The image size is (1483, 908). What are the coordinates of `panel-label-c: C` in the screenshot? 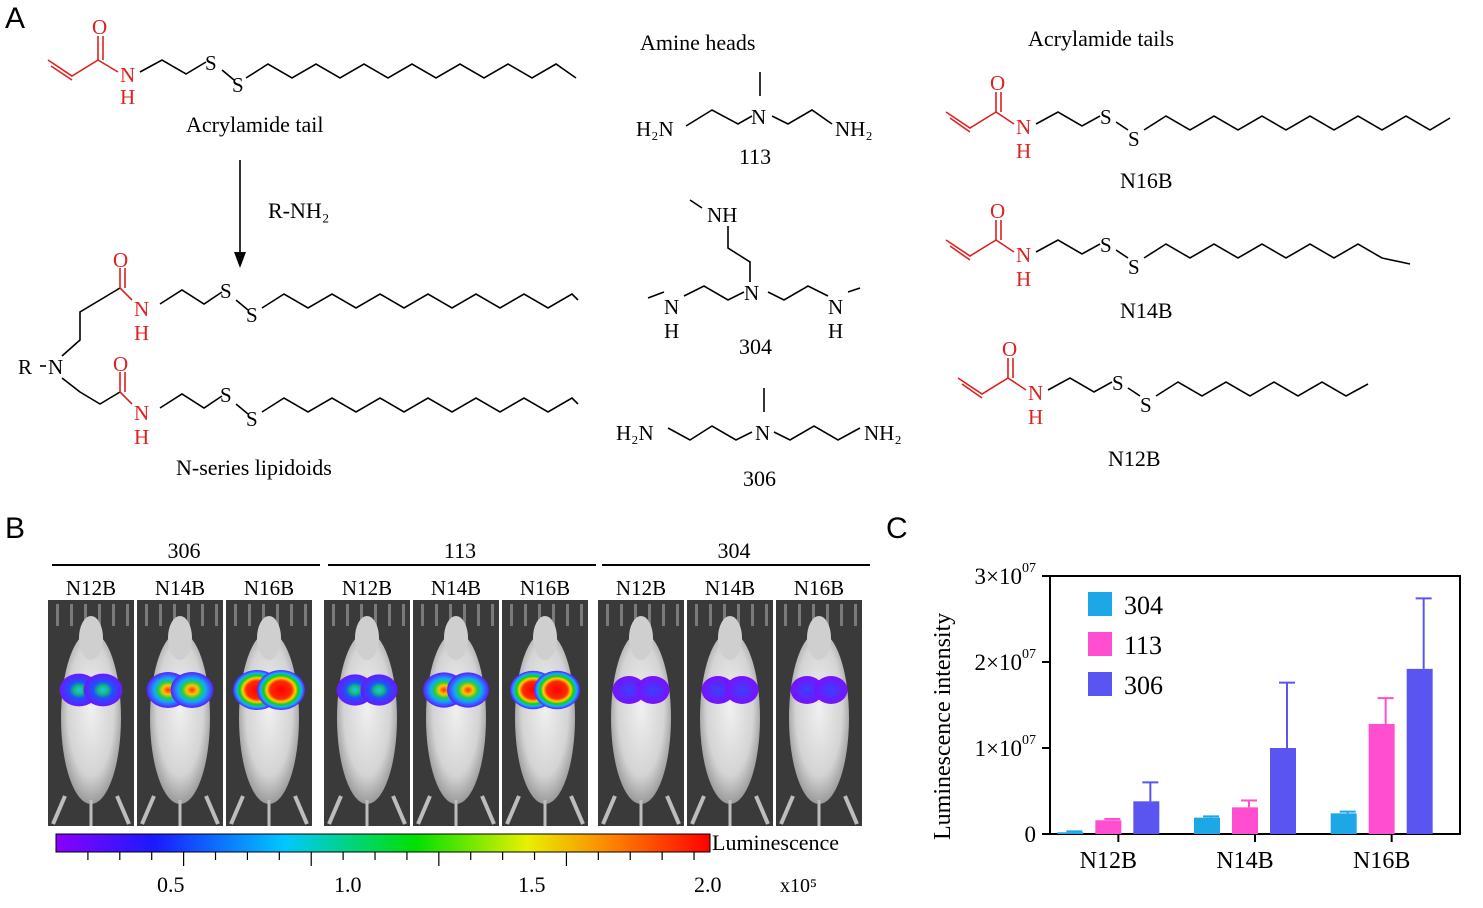 It's located at (897, 528).